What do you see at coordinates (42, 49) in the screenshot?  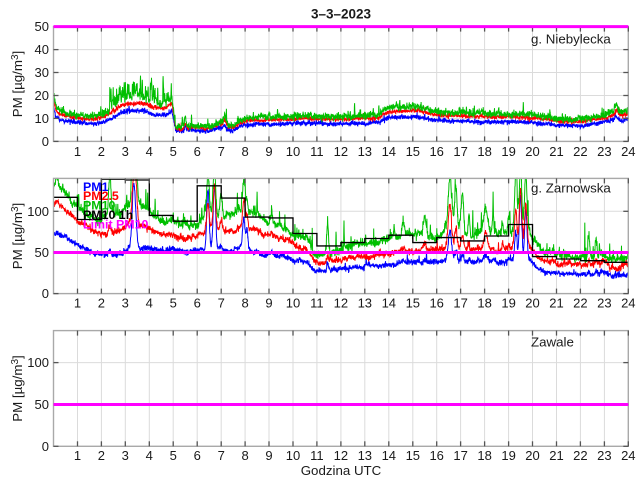 I see `svg-text: 40` at bounding box center [42, 49].